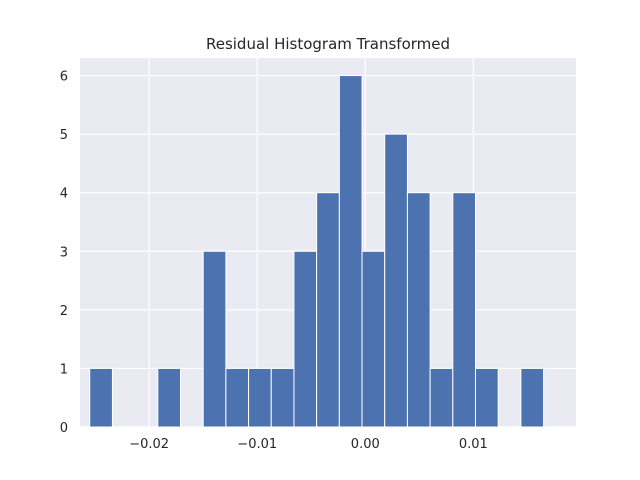  What do you see at coordinates (64, 135) in the screenshot?
I see `y-tick-label: 5` at bounding box center [64, 135].